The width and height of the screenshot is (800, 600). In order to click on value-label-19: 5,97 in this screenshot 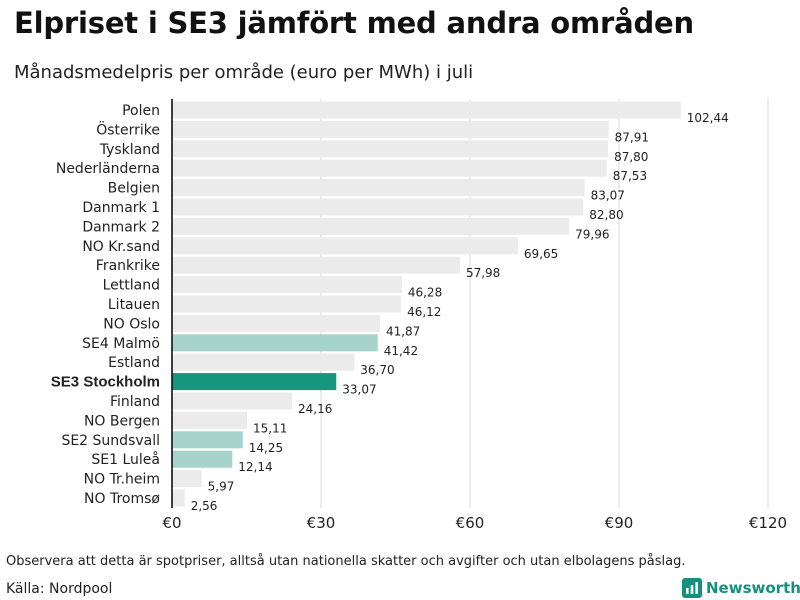, I will do `click(221, 487)`.